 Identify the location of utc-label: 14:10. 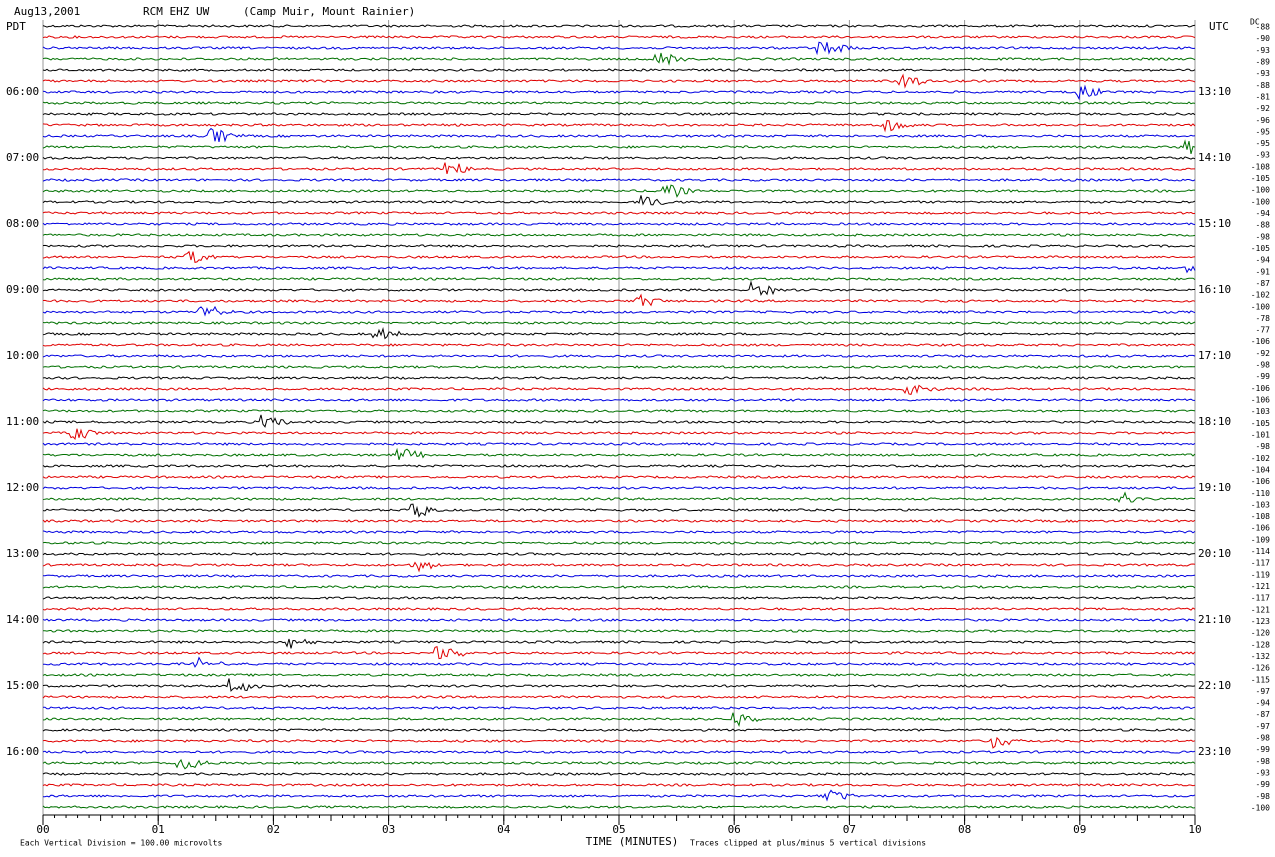
(1214, 157).